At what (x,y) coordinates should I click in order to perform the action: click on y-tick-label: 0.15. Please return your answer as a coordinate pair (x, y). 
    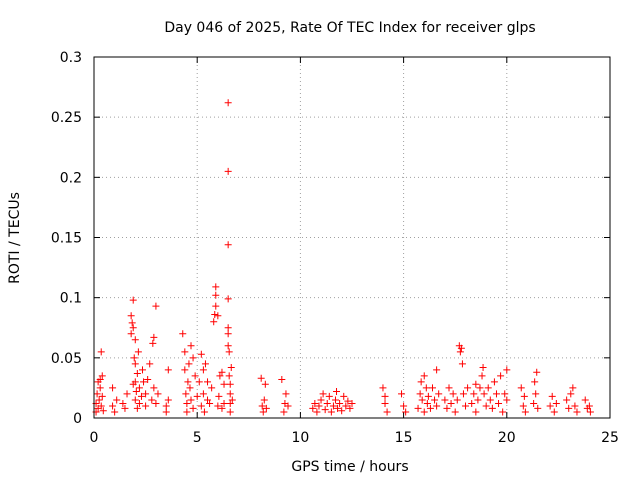
    Looking at the image, I should click on (66, 239).